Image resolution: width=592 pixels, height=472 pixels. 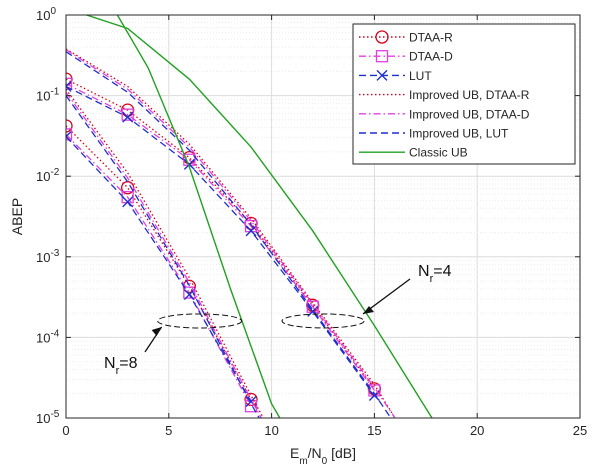 I want to click on legend-label: Improved UB, DTAA-R, so click(x=469, y=95).